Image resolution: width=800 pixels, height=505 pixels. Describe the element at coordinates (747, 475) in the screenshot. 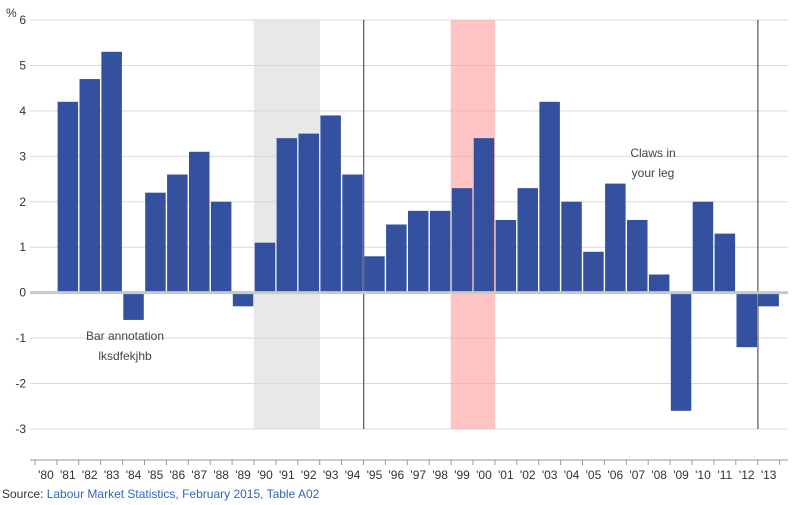

I see `x-tick-label: '12` at that location.